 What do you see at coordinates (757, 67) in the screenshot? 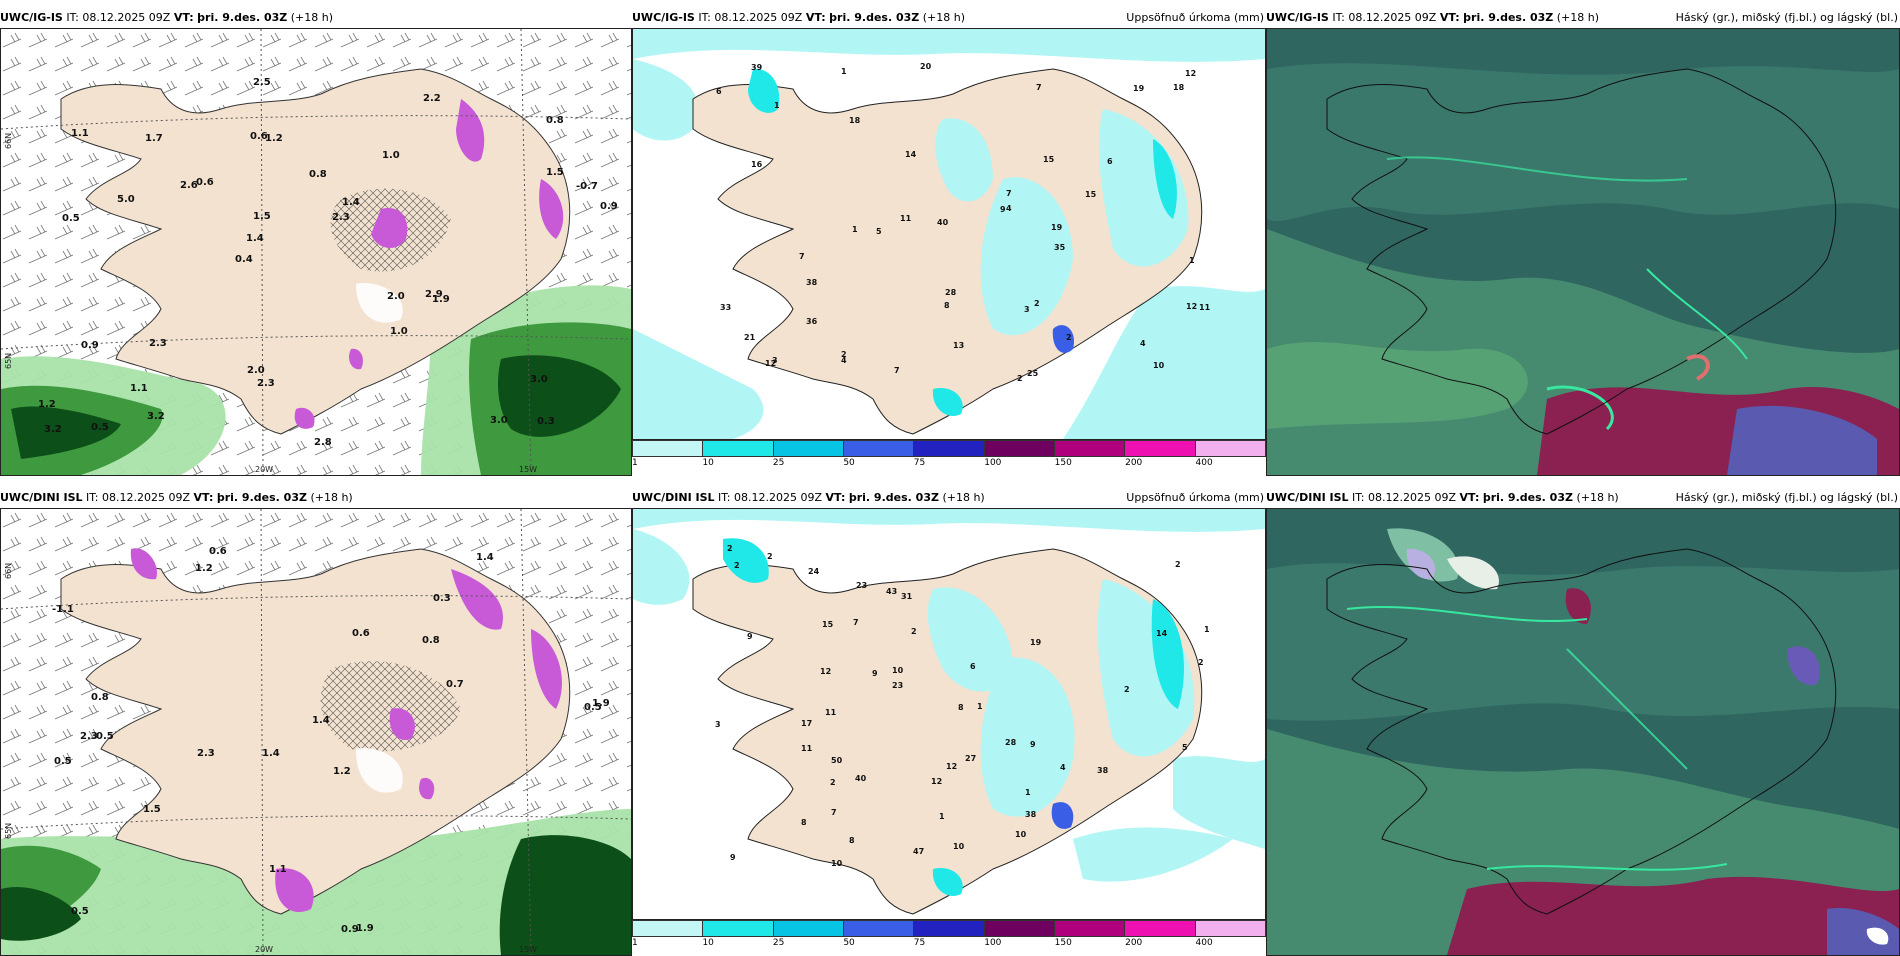
I see `value-label: 39` at bounding box center [757, 67].